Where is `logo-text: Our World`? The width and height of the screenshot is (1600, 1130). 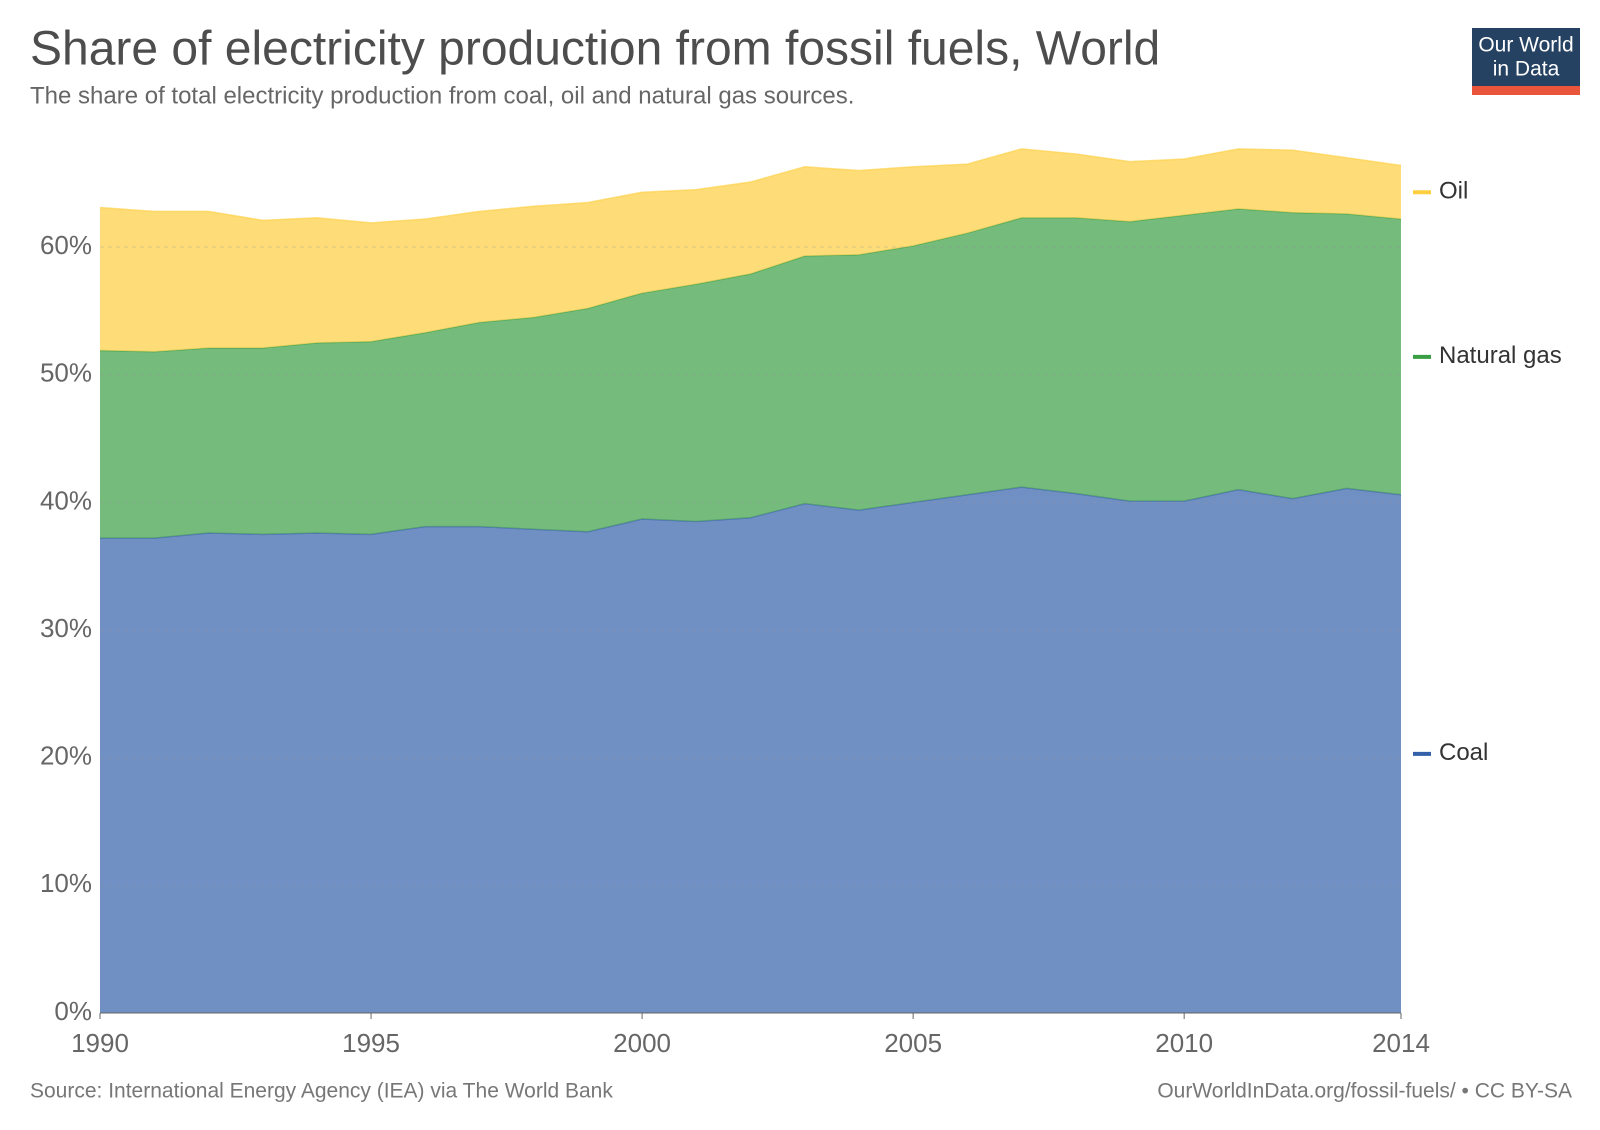
logo-text: Our World is located at coordinates (1525, 45).